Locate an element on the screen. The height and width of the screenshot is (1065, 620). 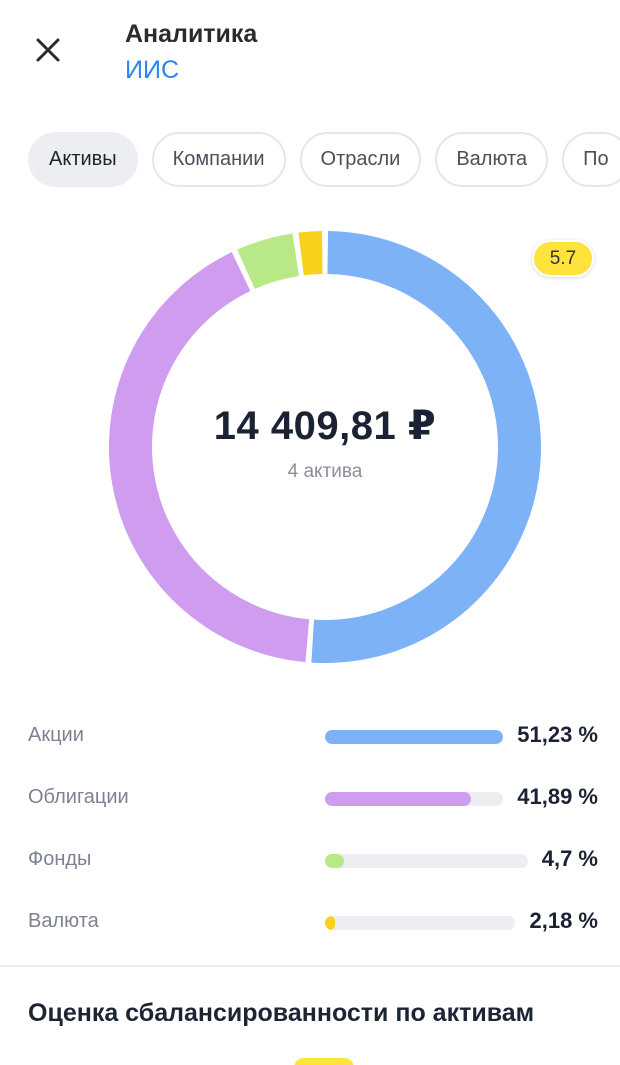
tab-industries: Отрасли is located at coordinates (360, 159).